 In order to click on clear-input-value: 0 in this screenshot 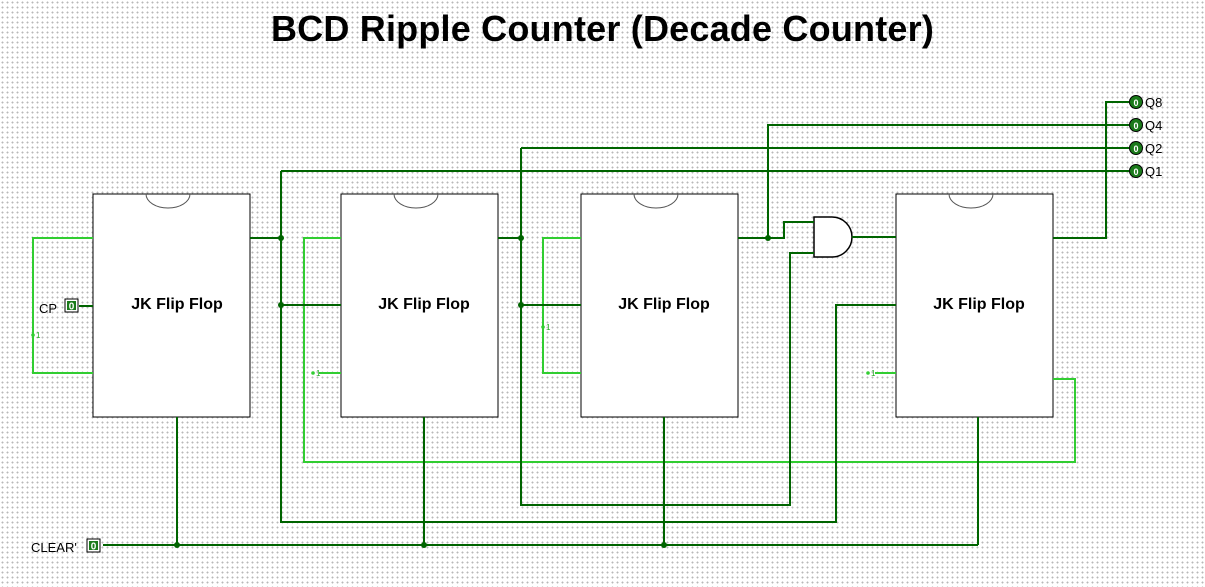, I will do `click(94, 547)`.